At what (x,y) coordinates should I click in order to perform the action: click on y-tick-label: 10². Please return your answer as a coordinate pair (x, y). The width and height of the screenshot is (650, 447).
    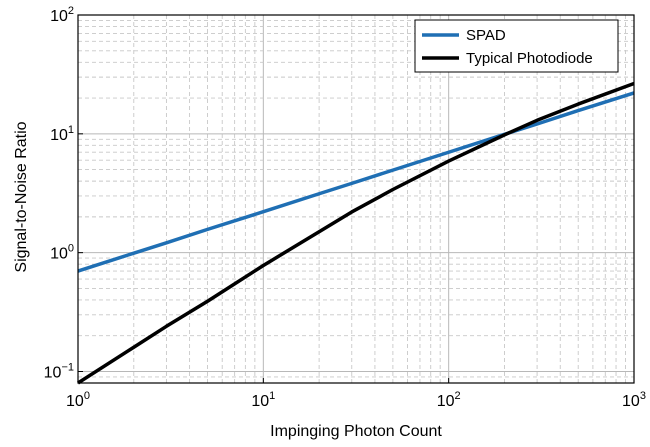
    Looking at the image, I should click on (62, 15).